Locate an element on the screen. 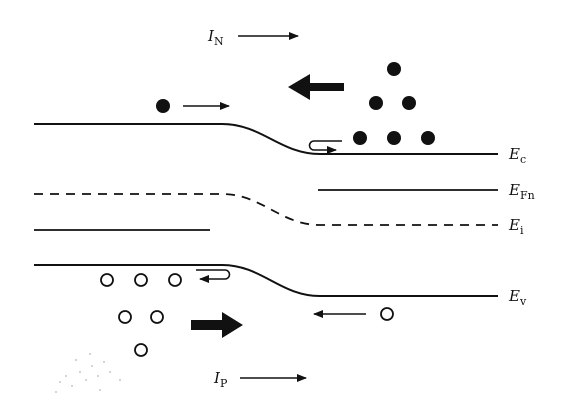 The height and width of the screenshot is (406, 574). quasi-fermi-level-label: EFn is located at coordinates (521, 191).